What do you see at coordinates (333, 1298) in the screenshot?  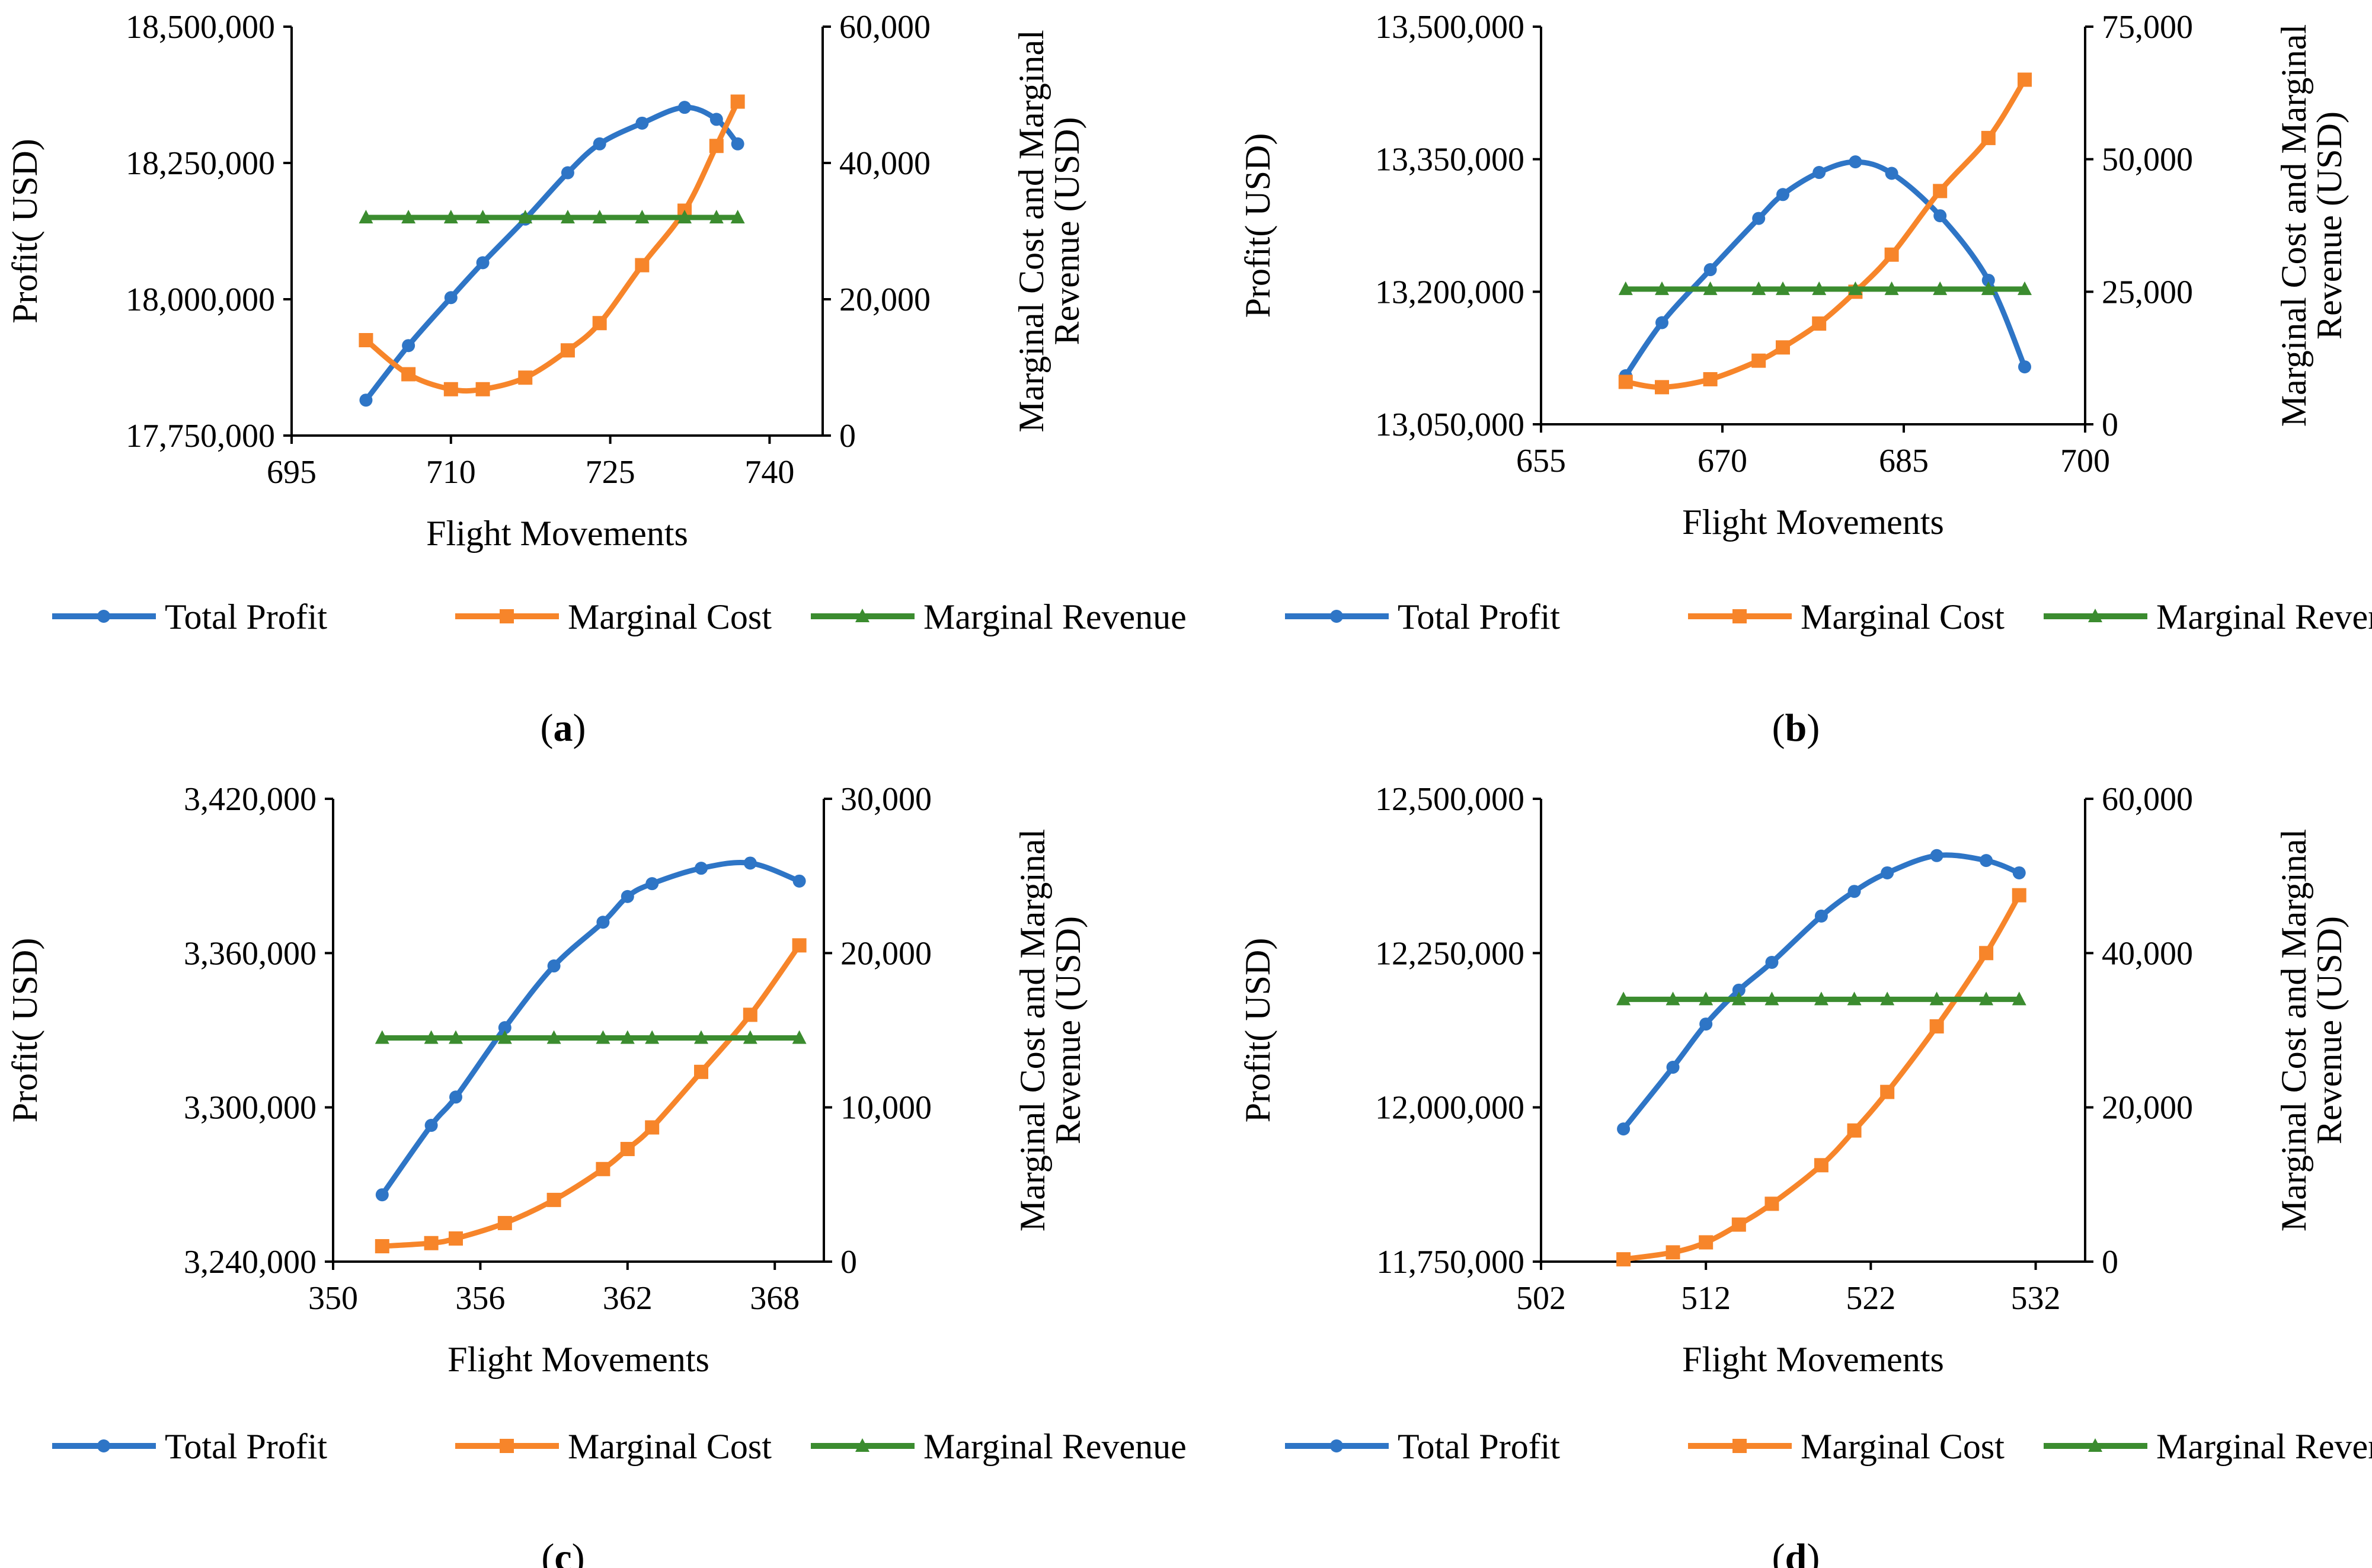 I see `x-tick-label: 350` at bounding box center [333, 1298].